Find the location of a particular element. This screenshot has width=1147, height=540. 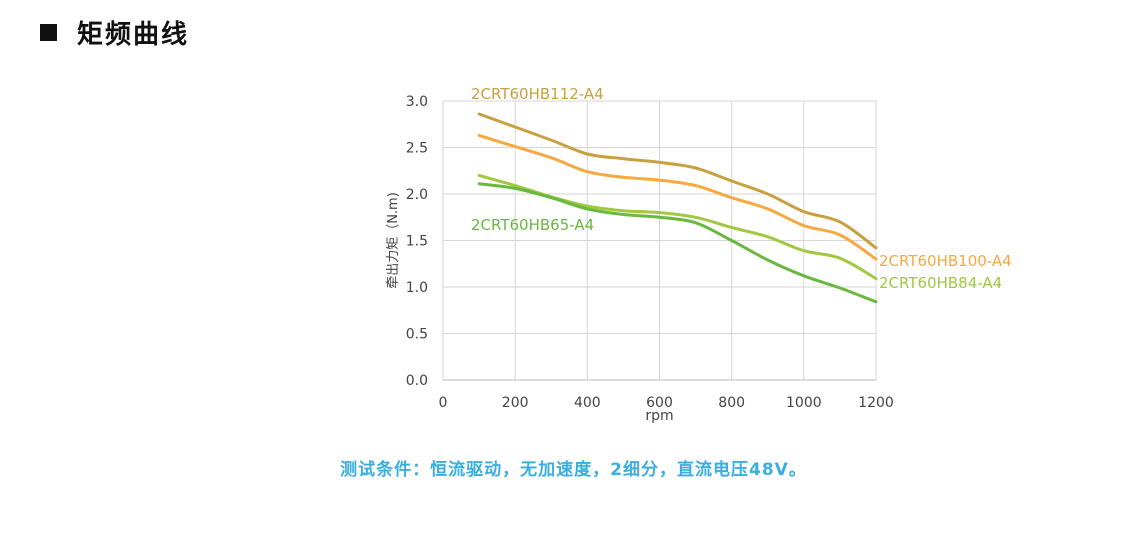

y-tick-label: 2.5 is located at coordinates (417, 149).